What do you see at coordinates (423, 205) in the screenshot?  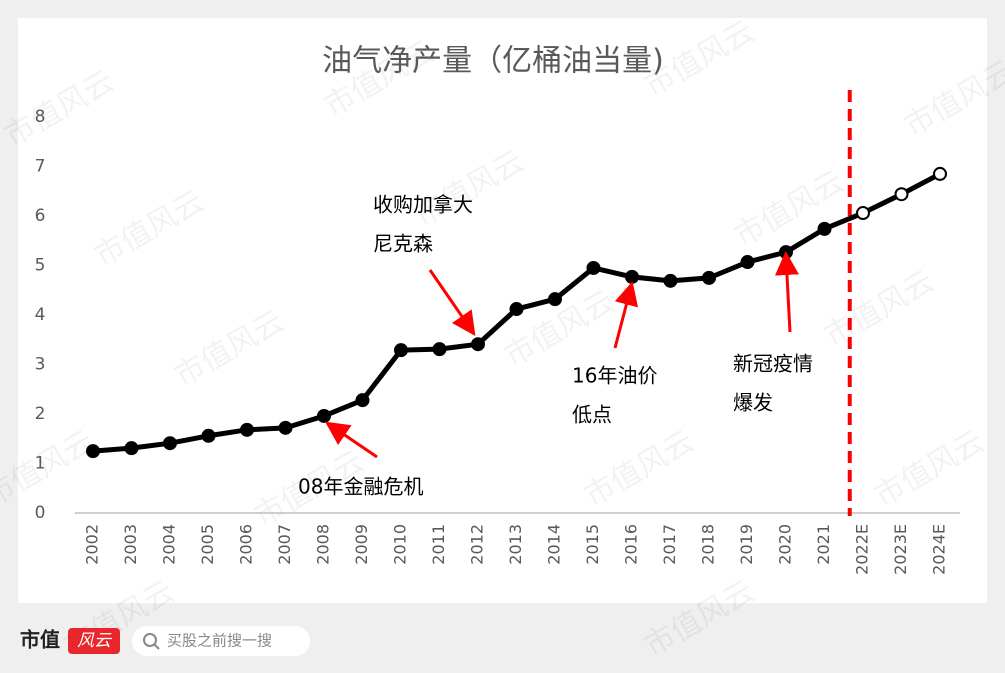 I see `annotation-text: 收购加拿大` at bounding box center [423, 205].